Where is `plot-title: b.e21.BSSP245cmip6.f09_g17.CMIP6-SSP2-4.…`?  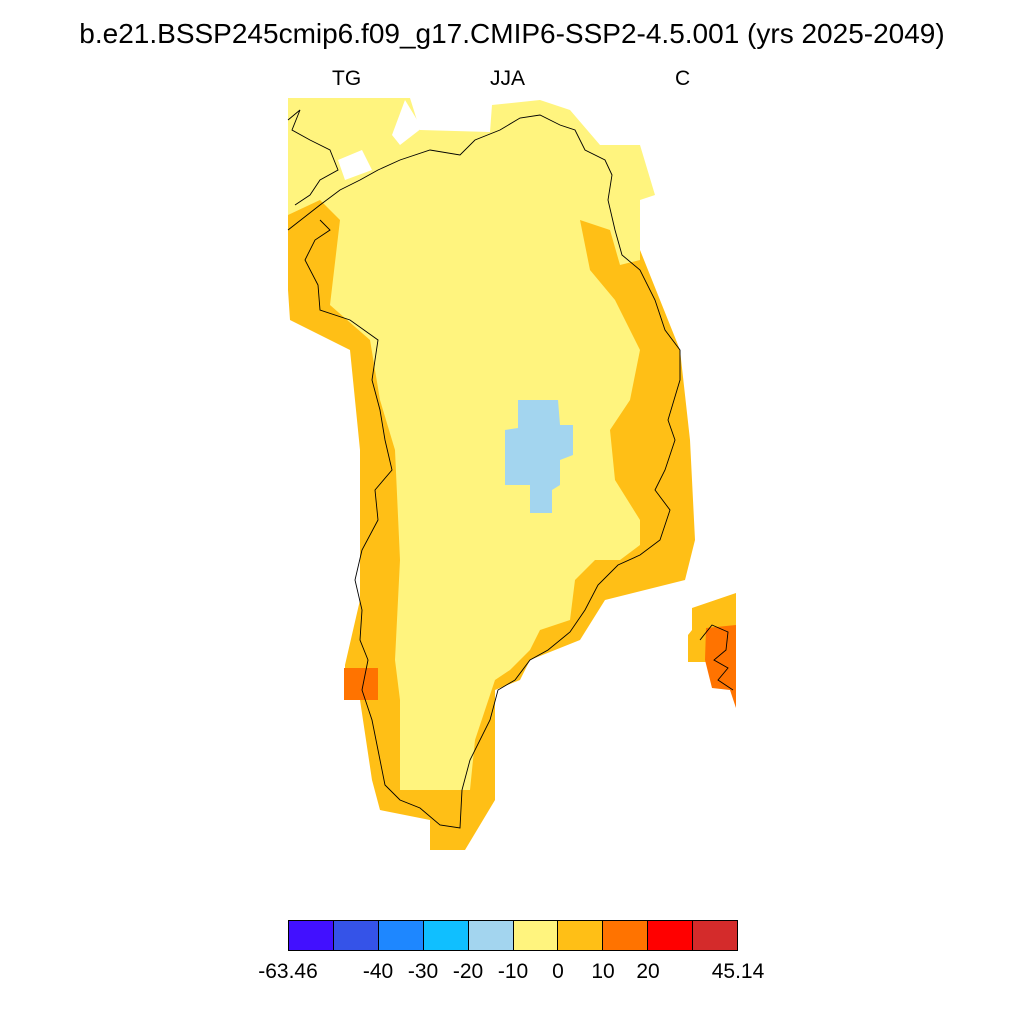
plot-title: b.e21.BSSP245cmip6.f09_g17.CMIP6-SSP2-4.… is located at coordinates (512, 33).